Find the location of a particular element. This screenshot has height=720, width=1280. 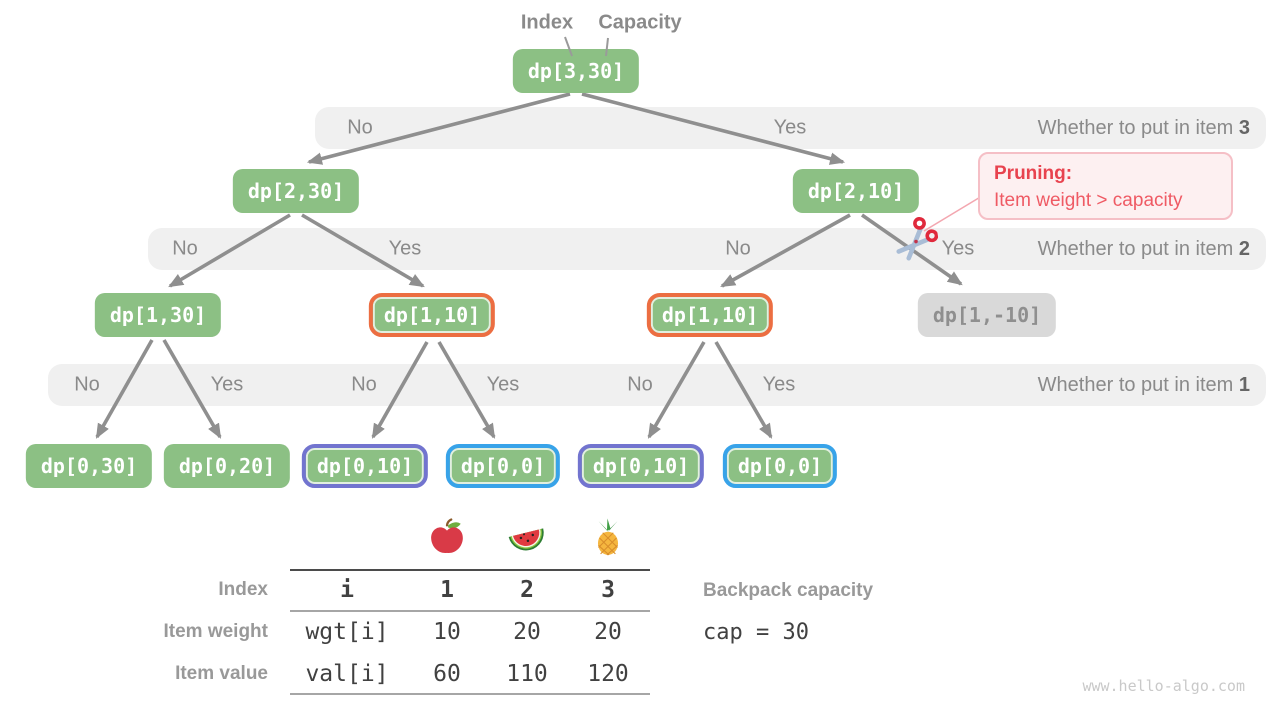

row-label-weight: Item weight is located at coordinates (215, 631).